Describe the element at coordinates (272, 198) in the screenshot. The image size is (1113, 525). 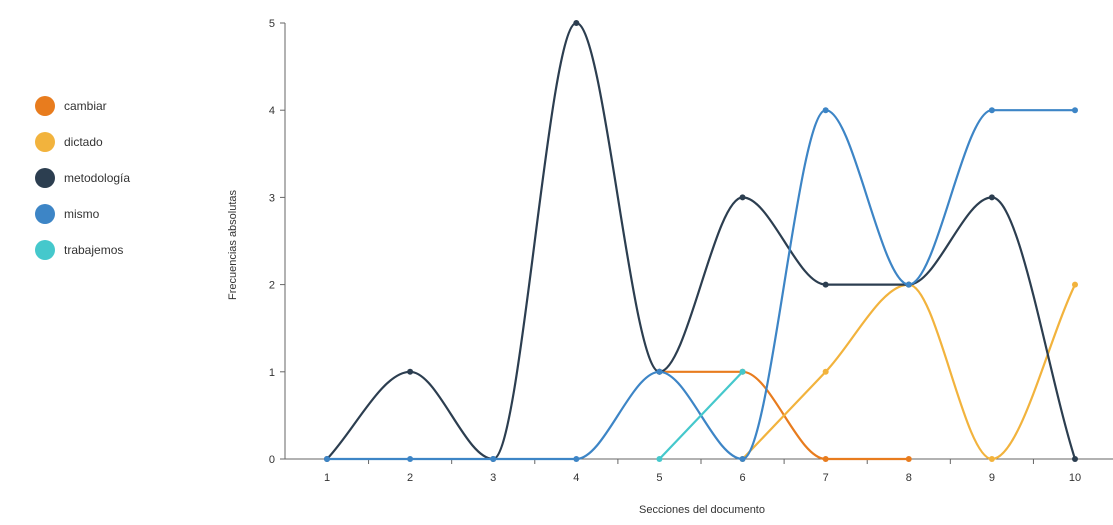
I see `y-tick-label: 3` at that location.